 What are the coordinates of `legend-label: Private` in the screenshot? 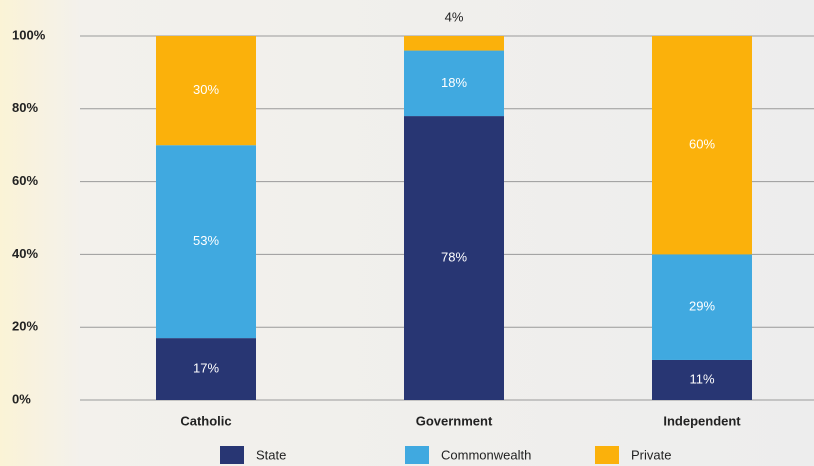 It's located at (651, 454).